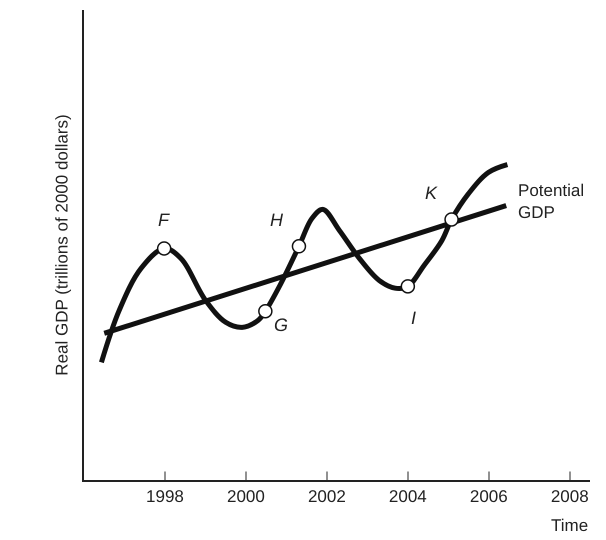 The width and height of the screenshot is (606, 540). What do you see at coordinates (327, 496) in the screenshot?
I see `x-tick-label: 2002` at bounding box center [327, 496].